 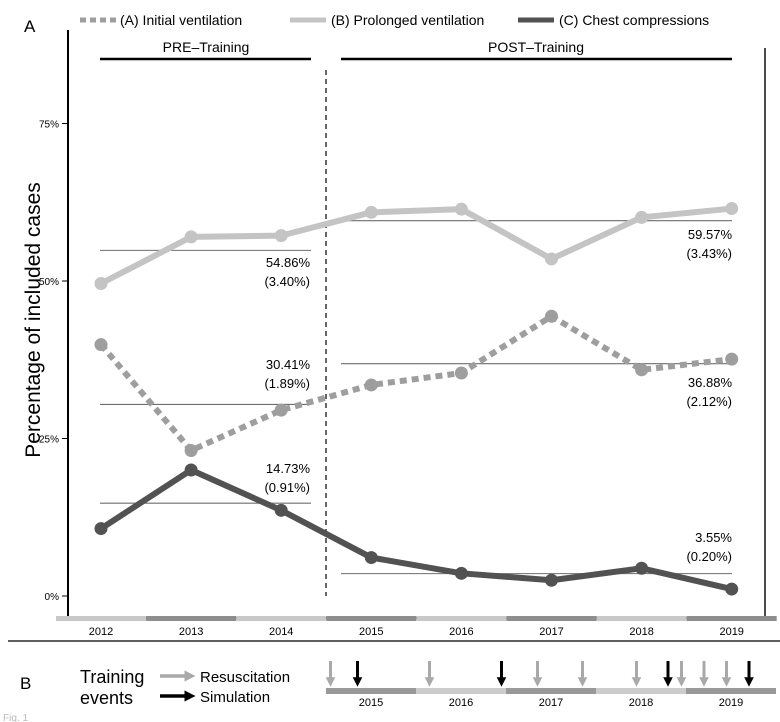 I want to click on se-pre-chest: (0.91%), so click(x=287, y=487).